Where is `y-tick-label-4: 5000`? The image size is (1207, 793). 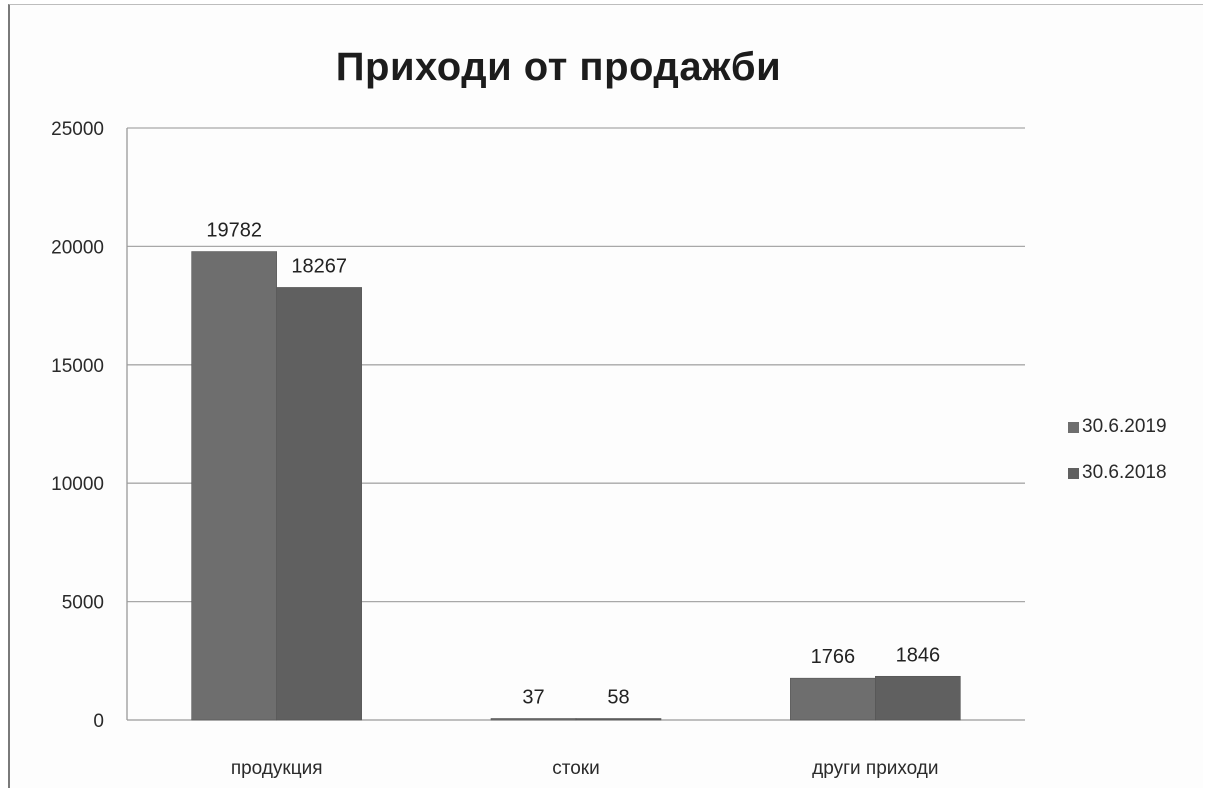 y-tick-label-4: 5000 is located at coordinates (83, 603).